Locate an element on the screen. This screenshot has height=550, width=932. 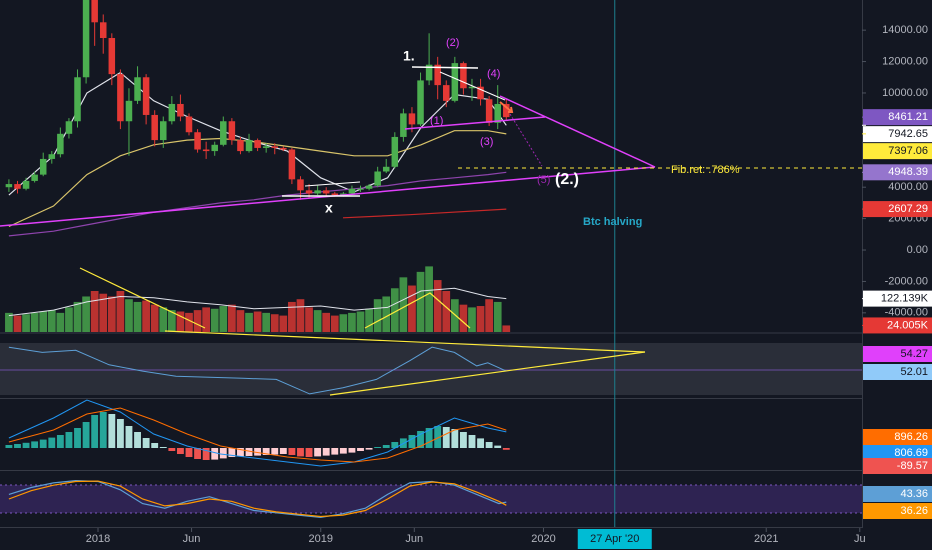
price-tag: 7942.65 is located at coordinates (908, 134).